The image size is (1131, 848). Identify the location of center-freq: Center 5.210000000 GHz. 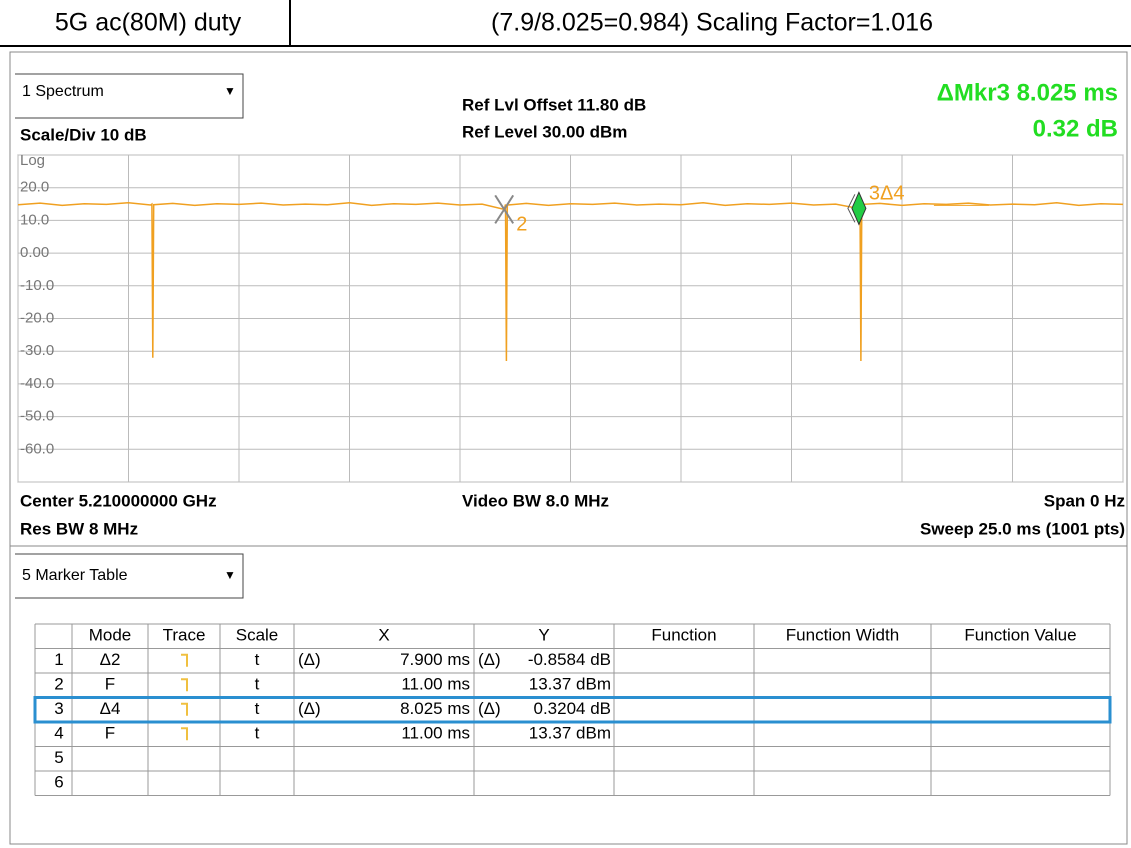
(118, 500).